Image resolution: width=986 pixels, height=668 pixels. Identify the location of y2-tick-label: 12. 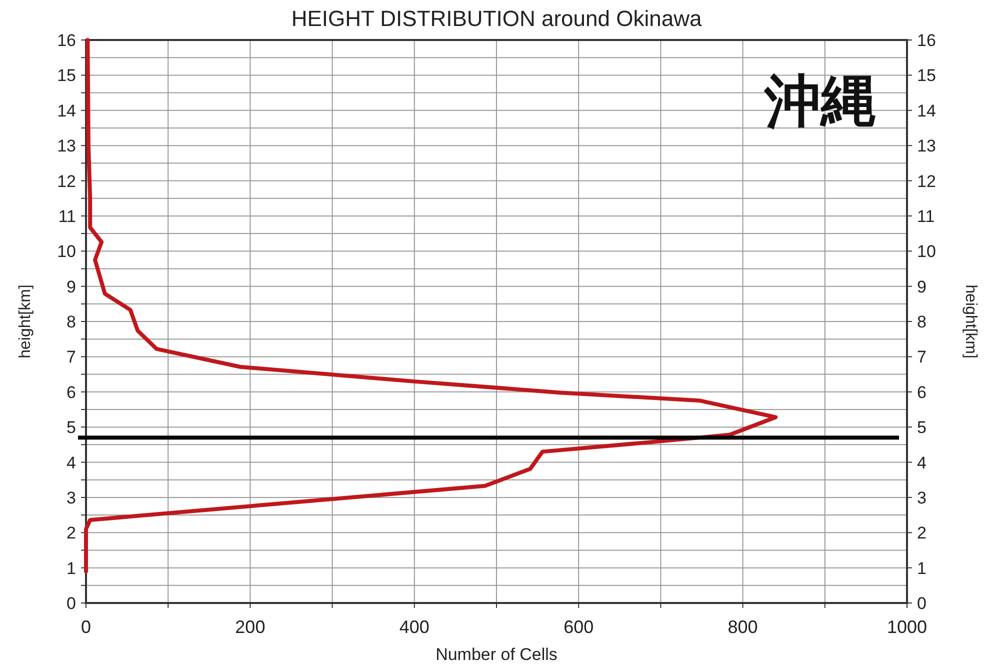
(926, 181).